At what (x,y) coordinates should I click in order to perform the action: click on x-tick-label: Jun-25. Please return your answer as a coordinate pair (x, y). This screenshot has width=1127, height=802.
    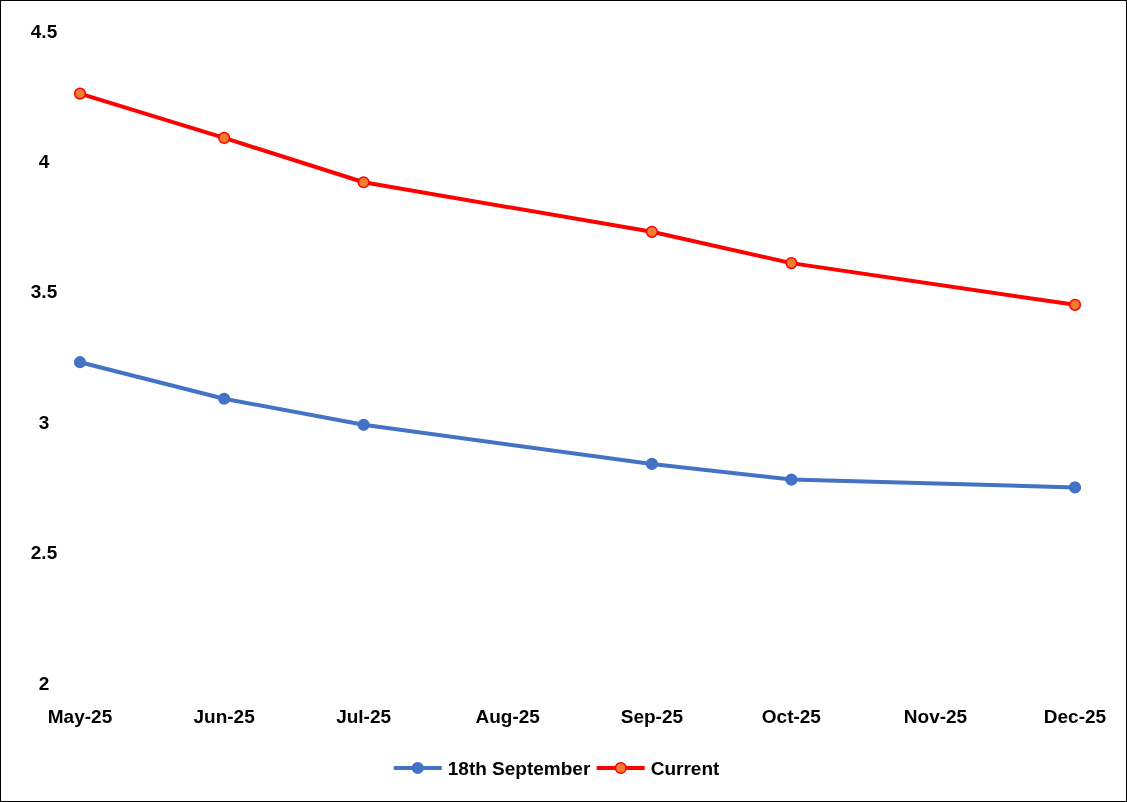
    Looking at the image, I should click on (224, 716).